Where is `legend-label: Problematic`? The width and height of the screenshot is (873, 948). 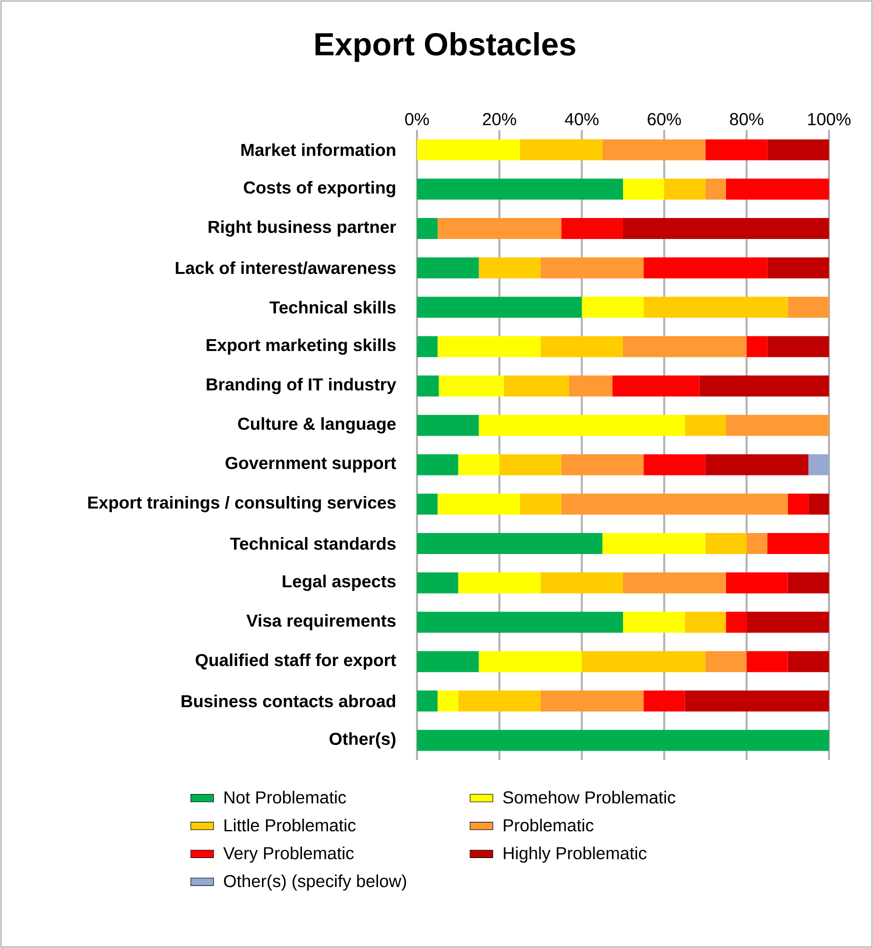
legend-label: Problematic is located at coordinates (549, 825).